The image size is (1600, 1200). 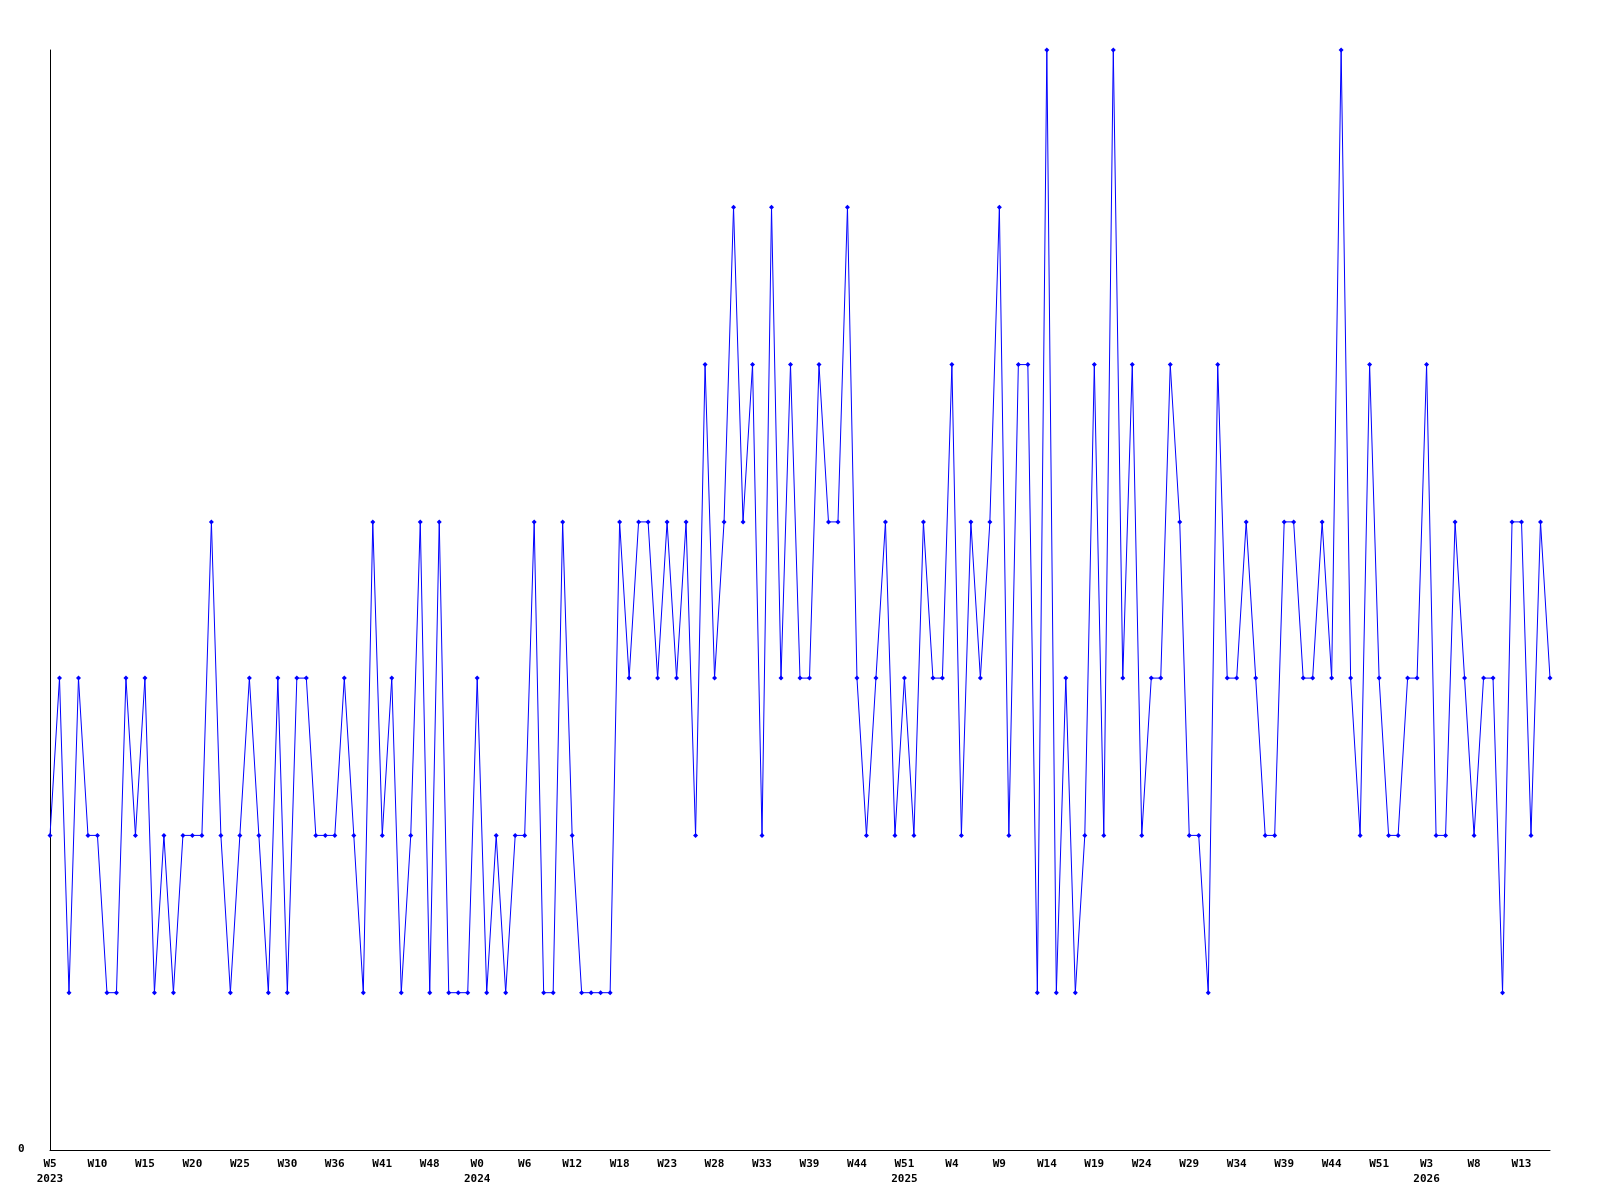 I want to click on x-tick-label: W41, so click(x=382, y=1163).